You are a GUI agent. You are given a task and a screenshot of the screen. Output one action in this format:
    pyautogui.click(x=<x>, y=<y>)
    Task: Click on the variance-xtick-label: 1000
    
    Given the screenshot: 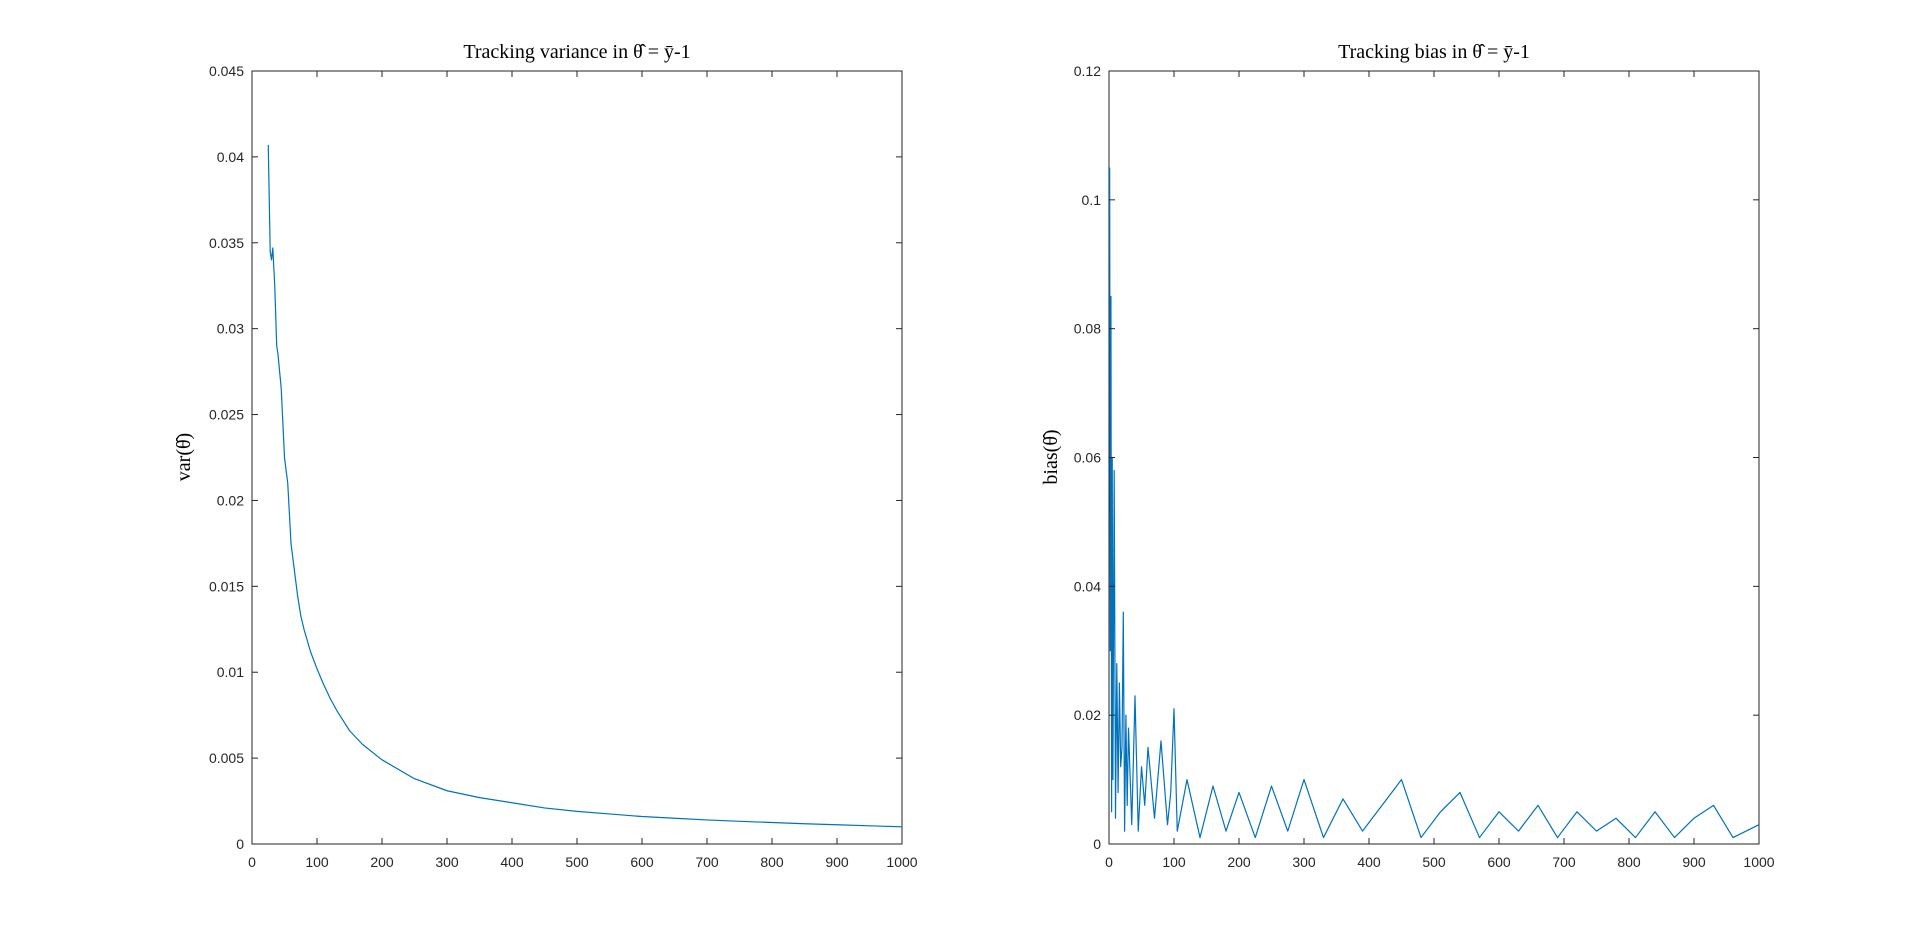 What is the action you would take?
    pyautogui.click(x=901, y=862)
    